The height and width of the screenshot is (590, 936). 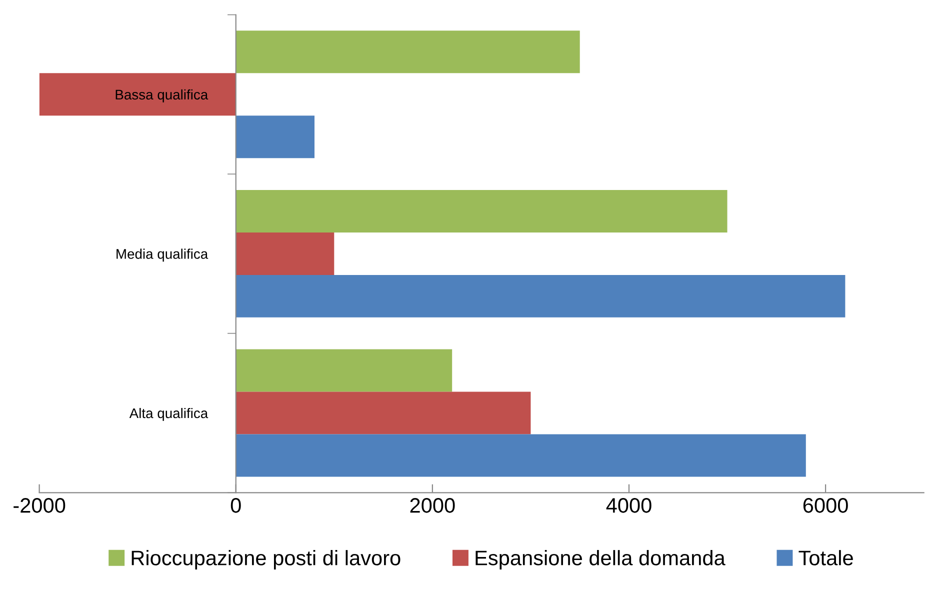 I want to click on y-tick-label: Media qualifica, so click(x=162, y=255).